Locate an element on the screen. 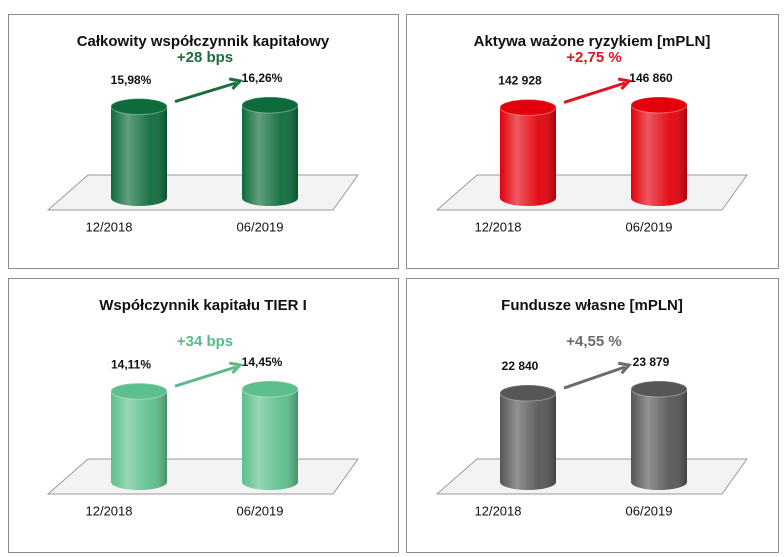  value-label: 16,26% is located at coordinates (262, 78).